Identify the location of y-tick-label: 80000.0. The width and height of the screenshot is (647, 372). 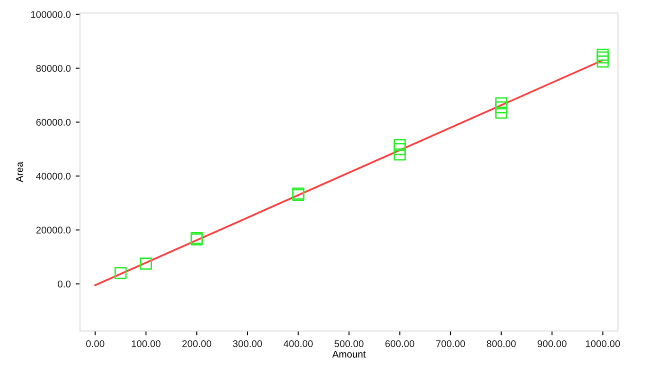
(53, 68).